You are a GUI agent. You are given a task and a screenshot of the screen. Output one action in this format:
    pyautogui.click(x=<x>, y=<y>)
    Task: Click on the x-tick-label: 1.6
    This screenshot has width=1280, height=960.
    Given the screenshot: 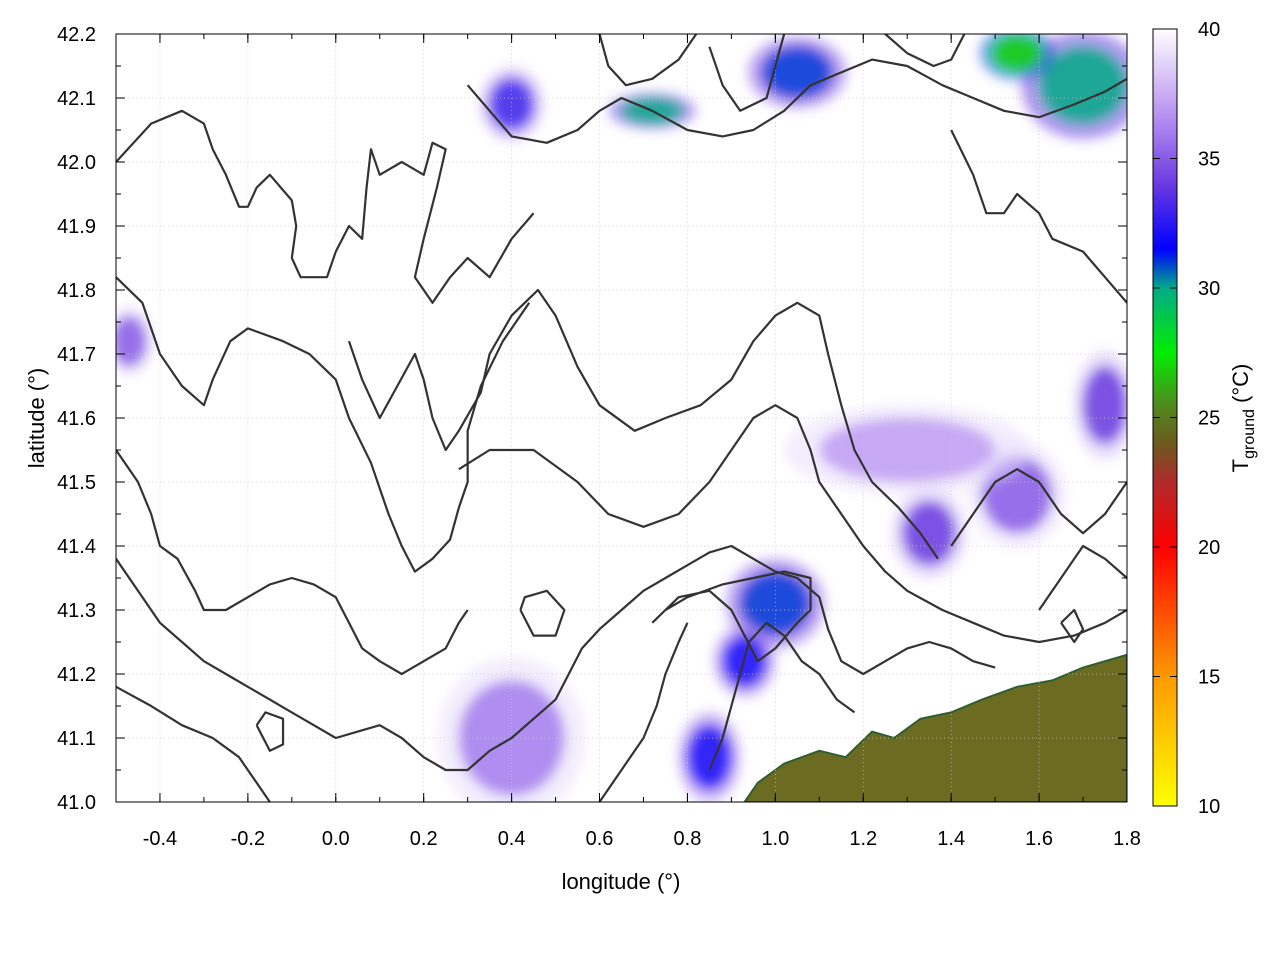 What is the action you would take?
    pyautogui.click(x=1039, y=839)
    